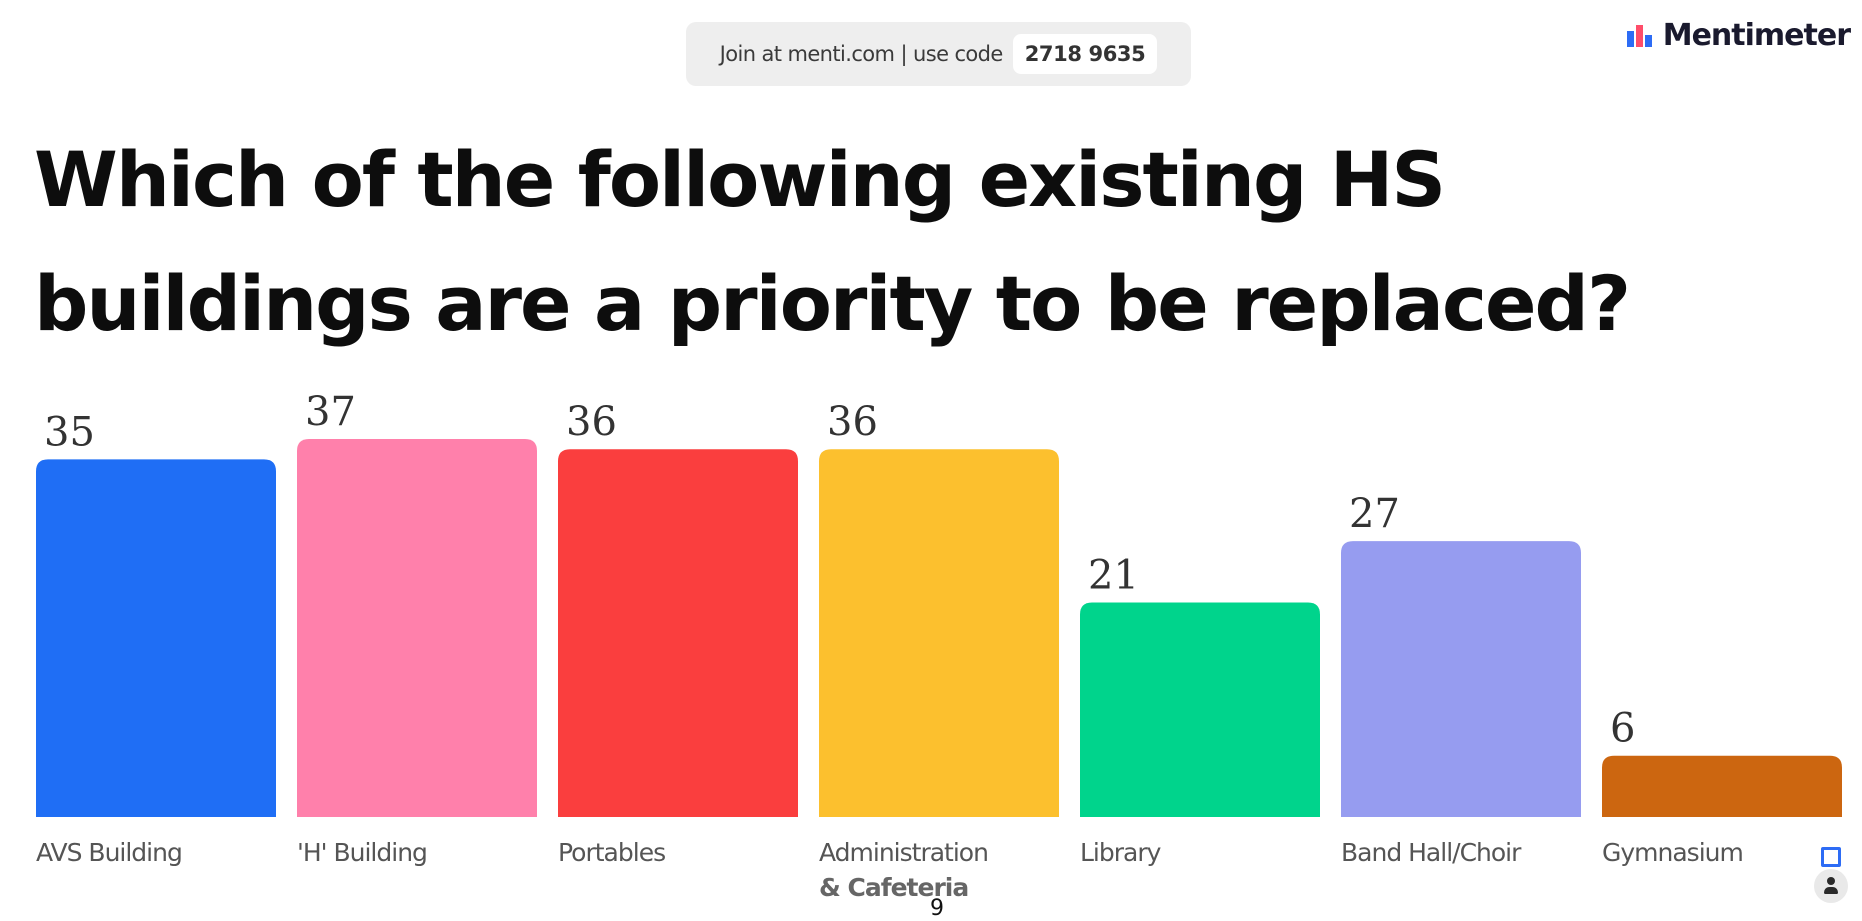  Describe the element at coordinates (937, 908) in the screenshot. I see `page-number: 9` at that location.